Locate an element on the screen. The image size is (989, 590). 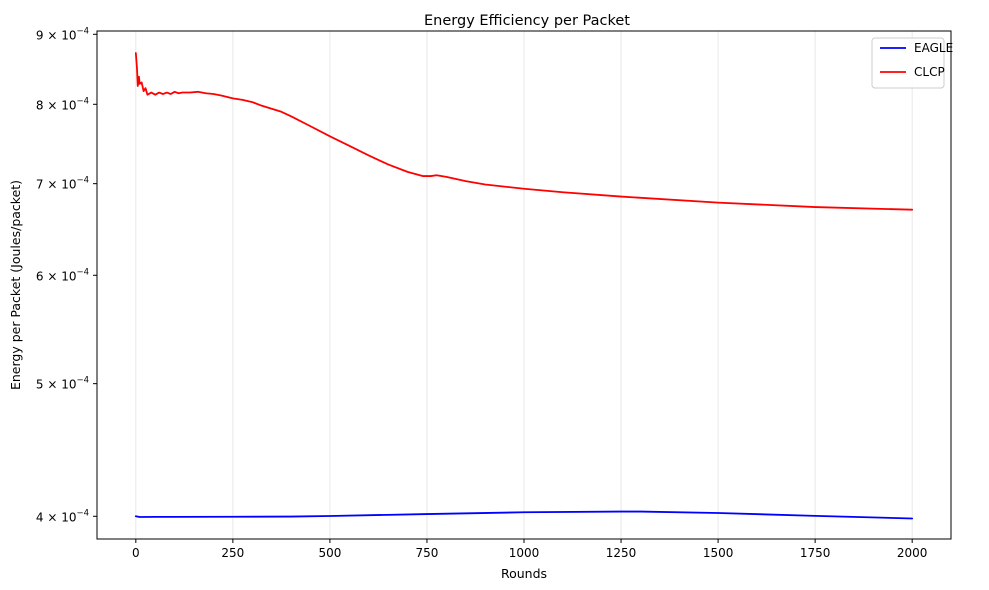
legend-label-clcp: CLCP is located at coordinates (929, 72).